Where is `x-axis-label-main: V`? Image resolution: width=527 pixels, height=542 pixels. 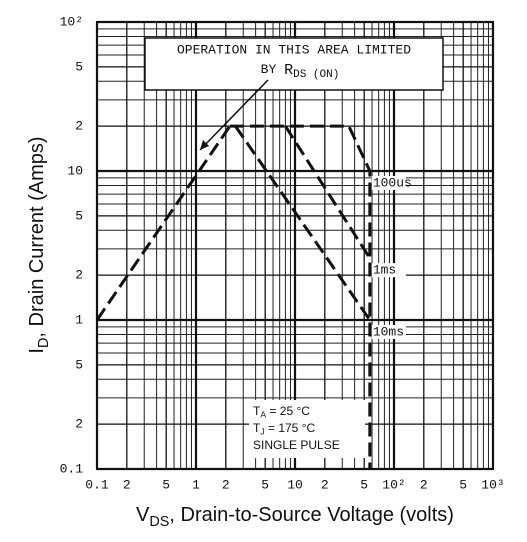 x-axis-label-main: V is located at coordinates (143, 515).